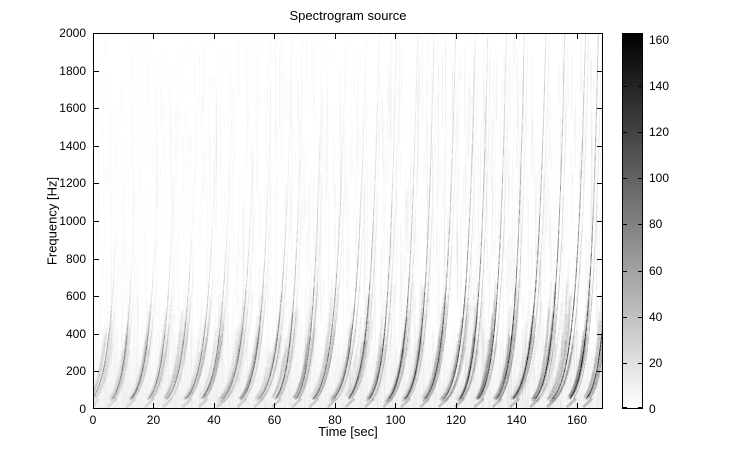 Image resolution: width=740 pixels, height=462 pixels. I want to click on colorbar-tick-label: 40, so click(656, 316).